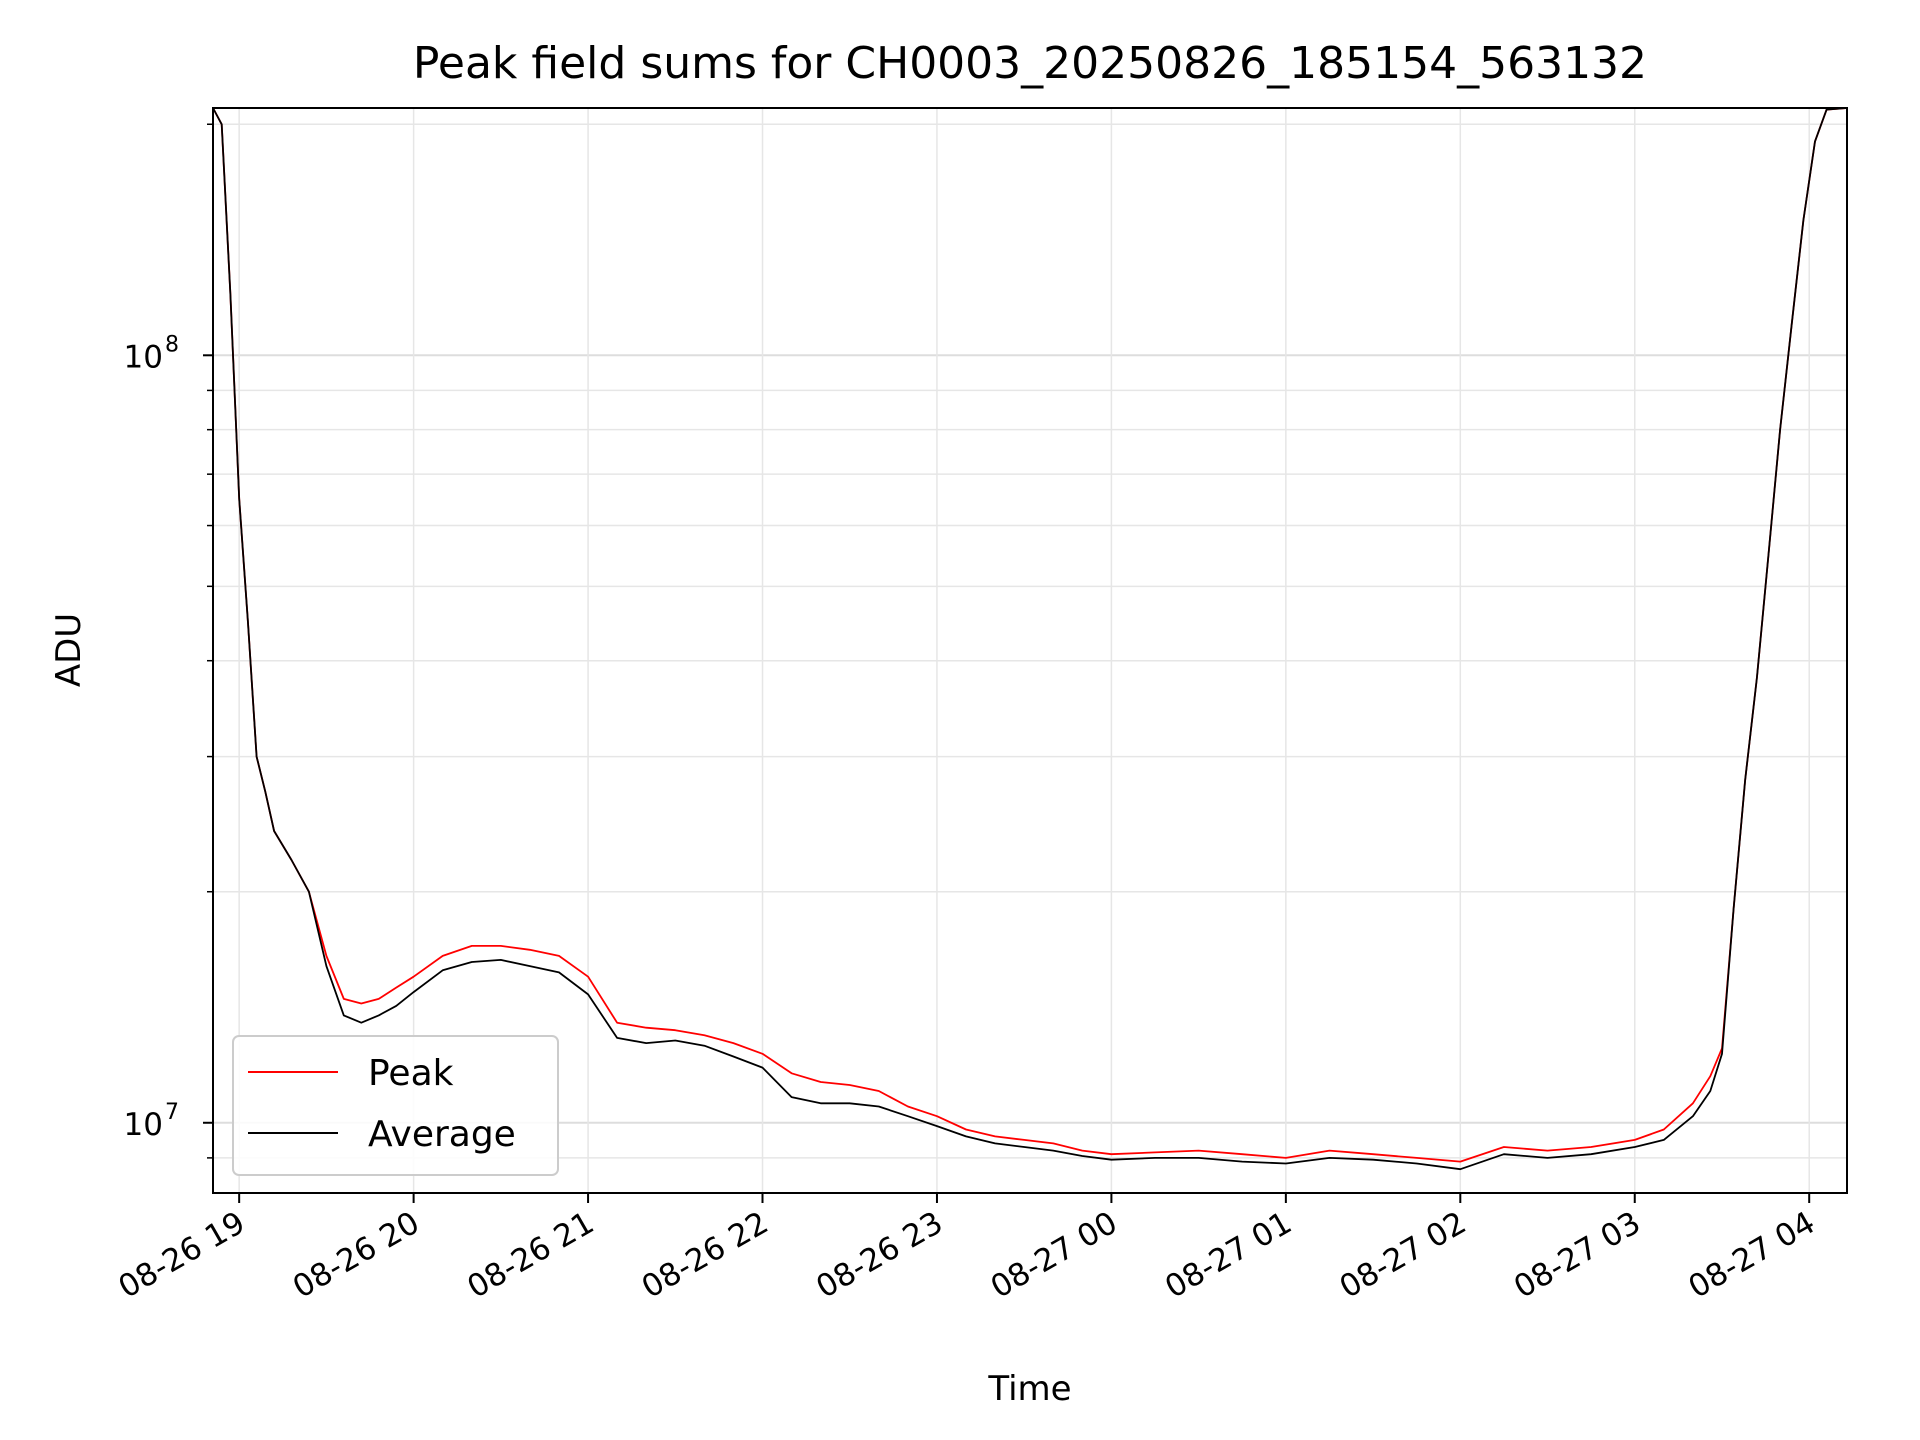 The height and width of the screenshot is (1440, 1920). What do you see at coordinates (151, 353) in the screenshot?
I see `y-tick-label: 108` at bounding box center [151, 353].